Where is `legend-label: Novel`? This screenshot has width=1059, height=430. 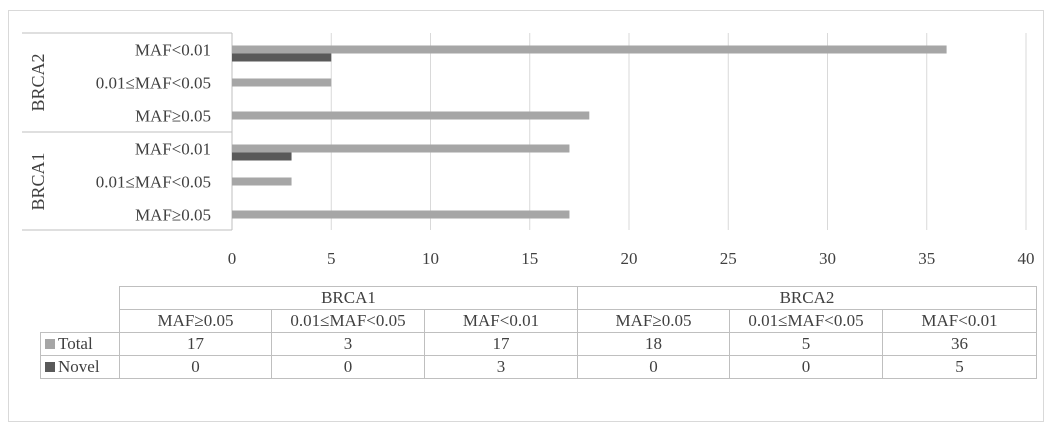 legend-label: Novel is located at coordinates (79, 366).